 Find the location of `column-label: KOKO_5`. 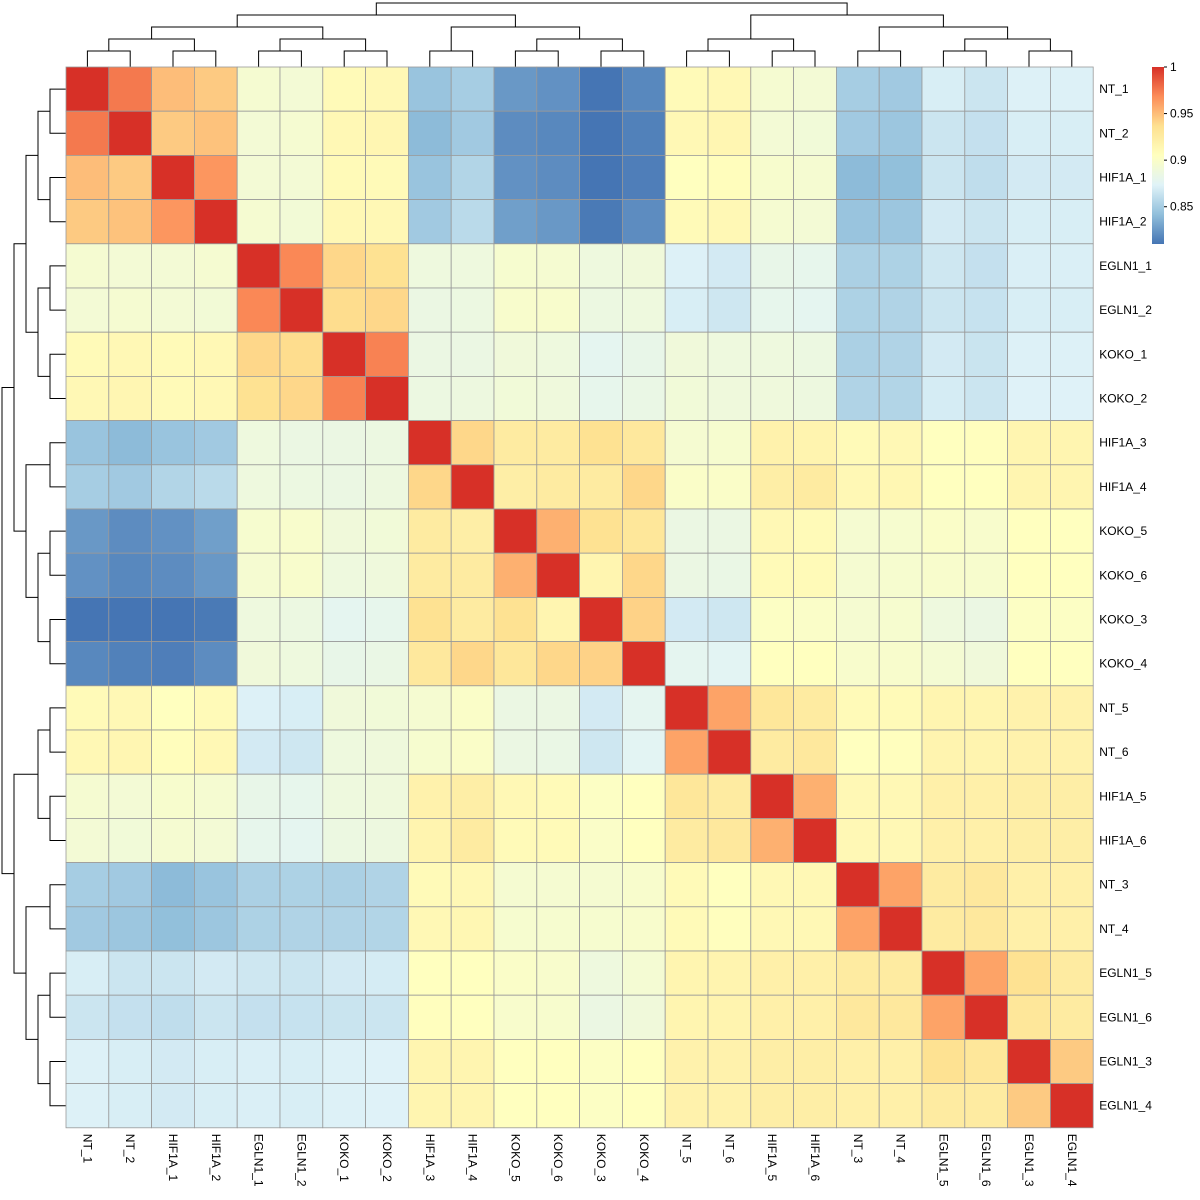

column-label: KOKO_5 is located at coordinates (515, 1158).